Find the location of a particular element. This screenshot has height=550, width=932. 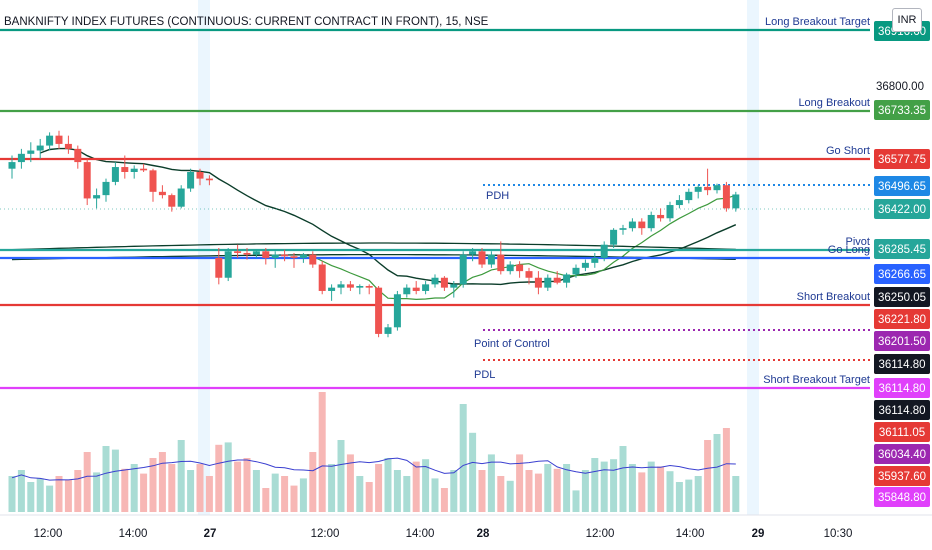

time-tick-label: 10:30 is located at coordinates (838, 534).